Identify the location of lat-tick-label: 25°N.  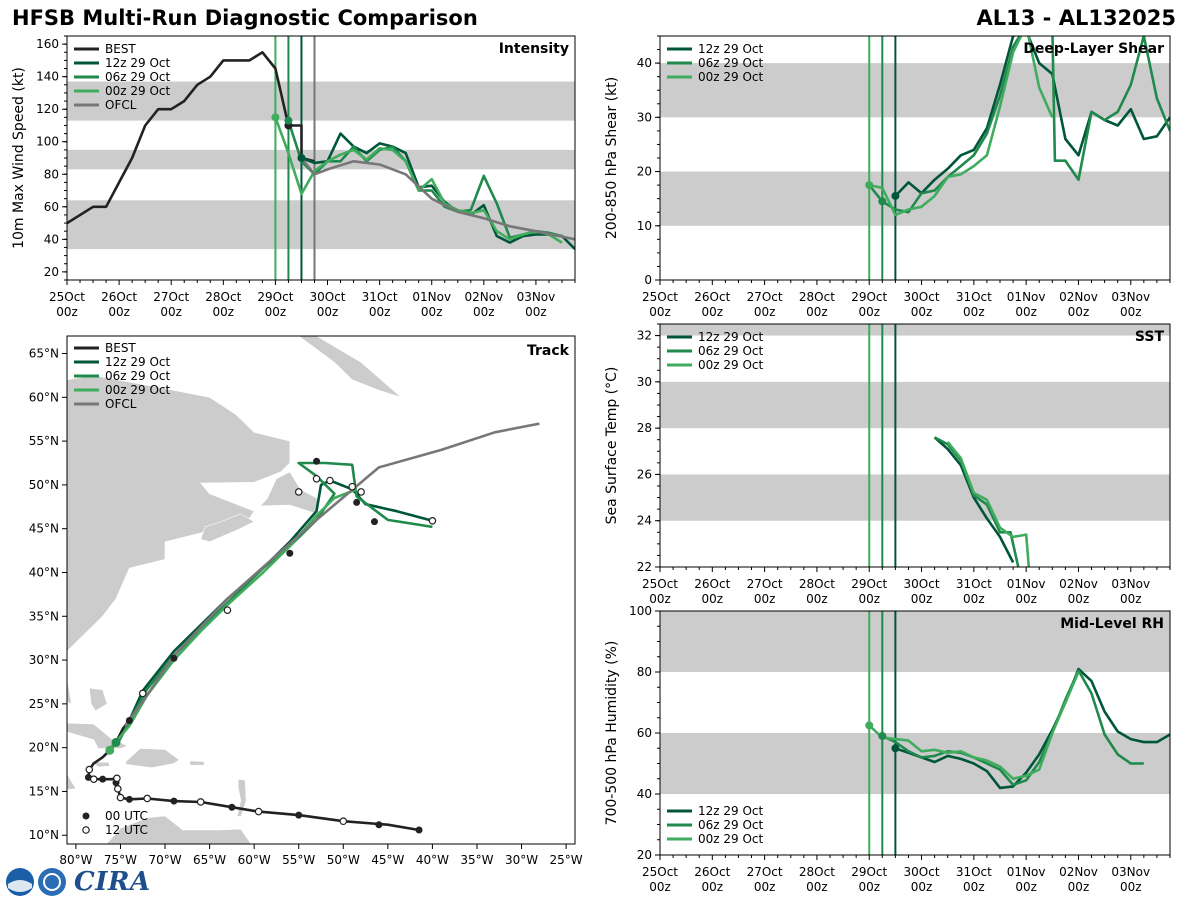
(44, 704).